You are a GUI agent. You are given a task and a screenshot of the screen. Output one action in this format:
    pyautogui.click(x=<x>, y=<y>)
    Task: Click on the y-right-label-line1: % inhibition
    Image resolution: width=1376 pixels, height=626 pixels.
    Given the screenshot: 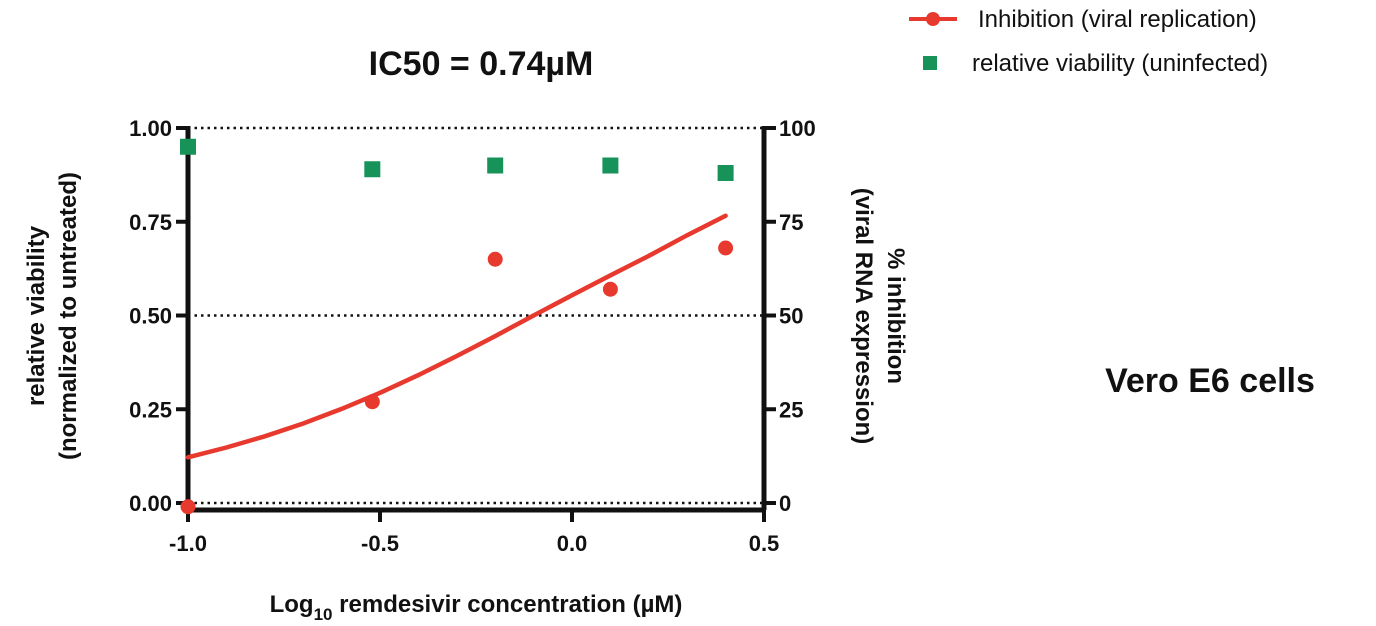 What is the action you would take?
    pyautogui.click(x=895, y=316)
    